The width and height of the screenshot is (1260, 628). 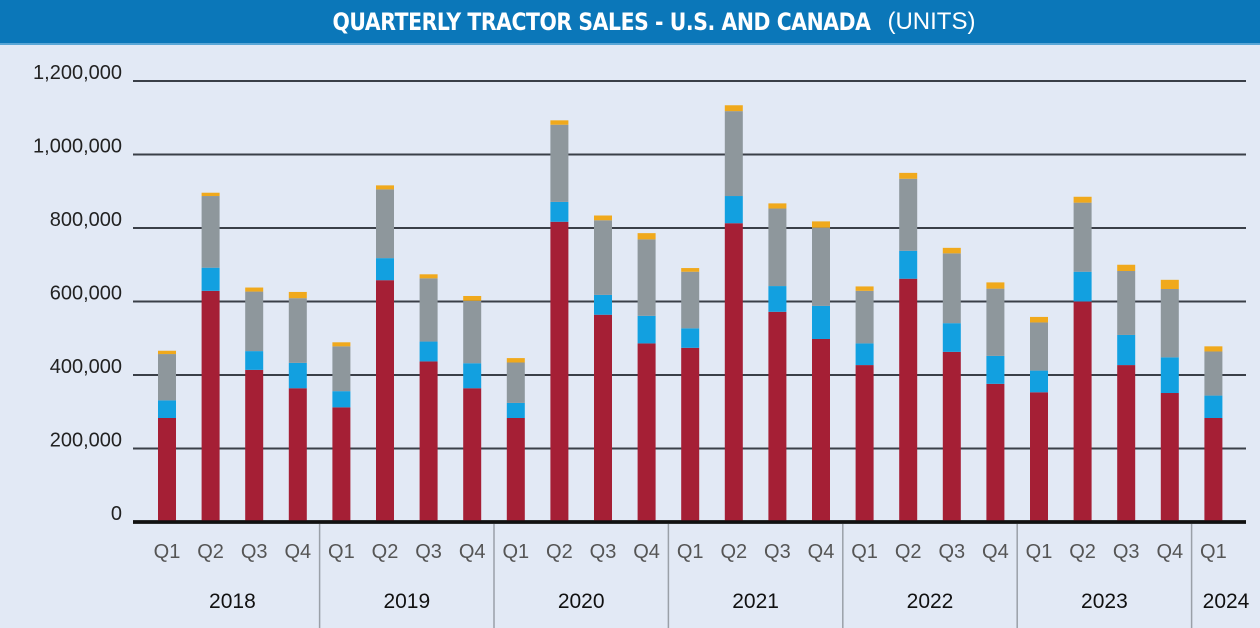 I want to click on y-tick-label: 400,000, so click(x=86, y=367).